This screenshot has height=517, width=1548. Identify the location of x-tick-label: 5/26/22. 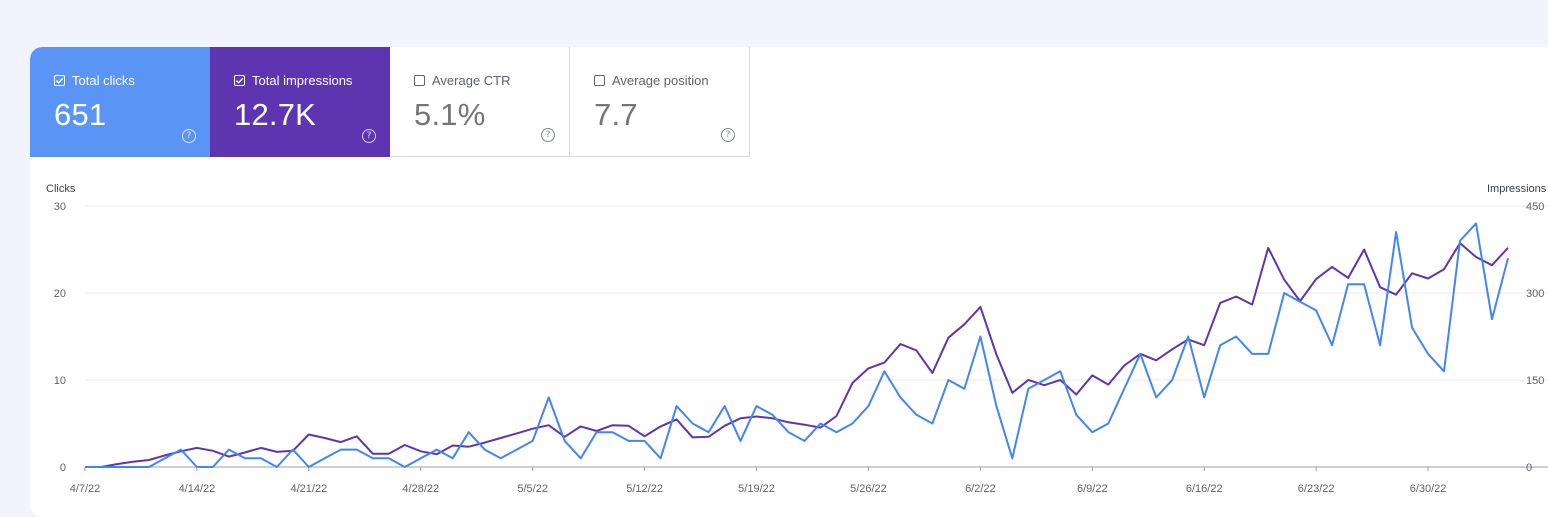
(868, 489).